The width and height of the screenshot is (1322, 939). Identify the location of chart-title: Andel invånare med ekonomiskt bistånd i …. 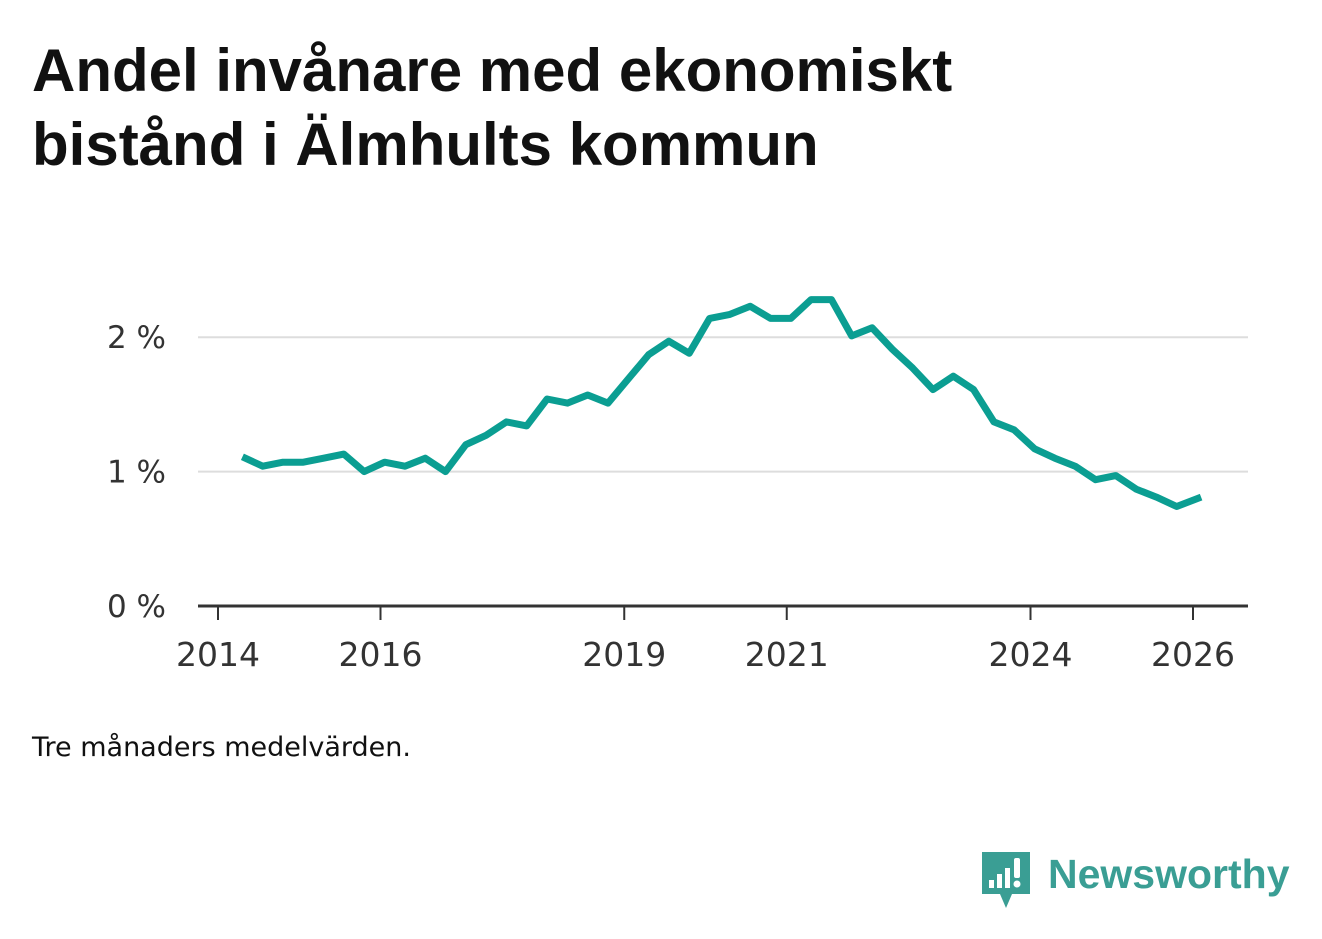
(652, 108).